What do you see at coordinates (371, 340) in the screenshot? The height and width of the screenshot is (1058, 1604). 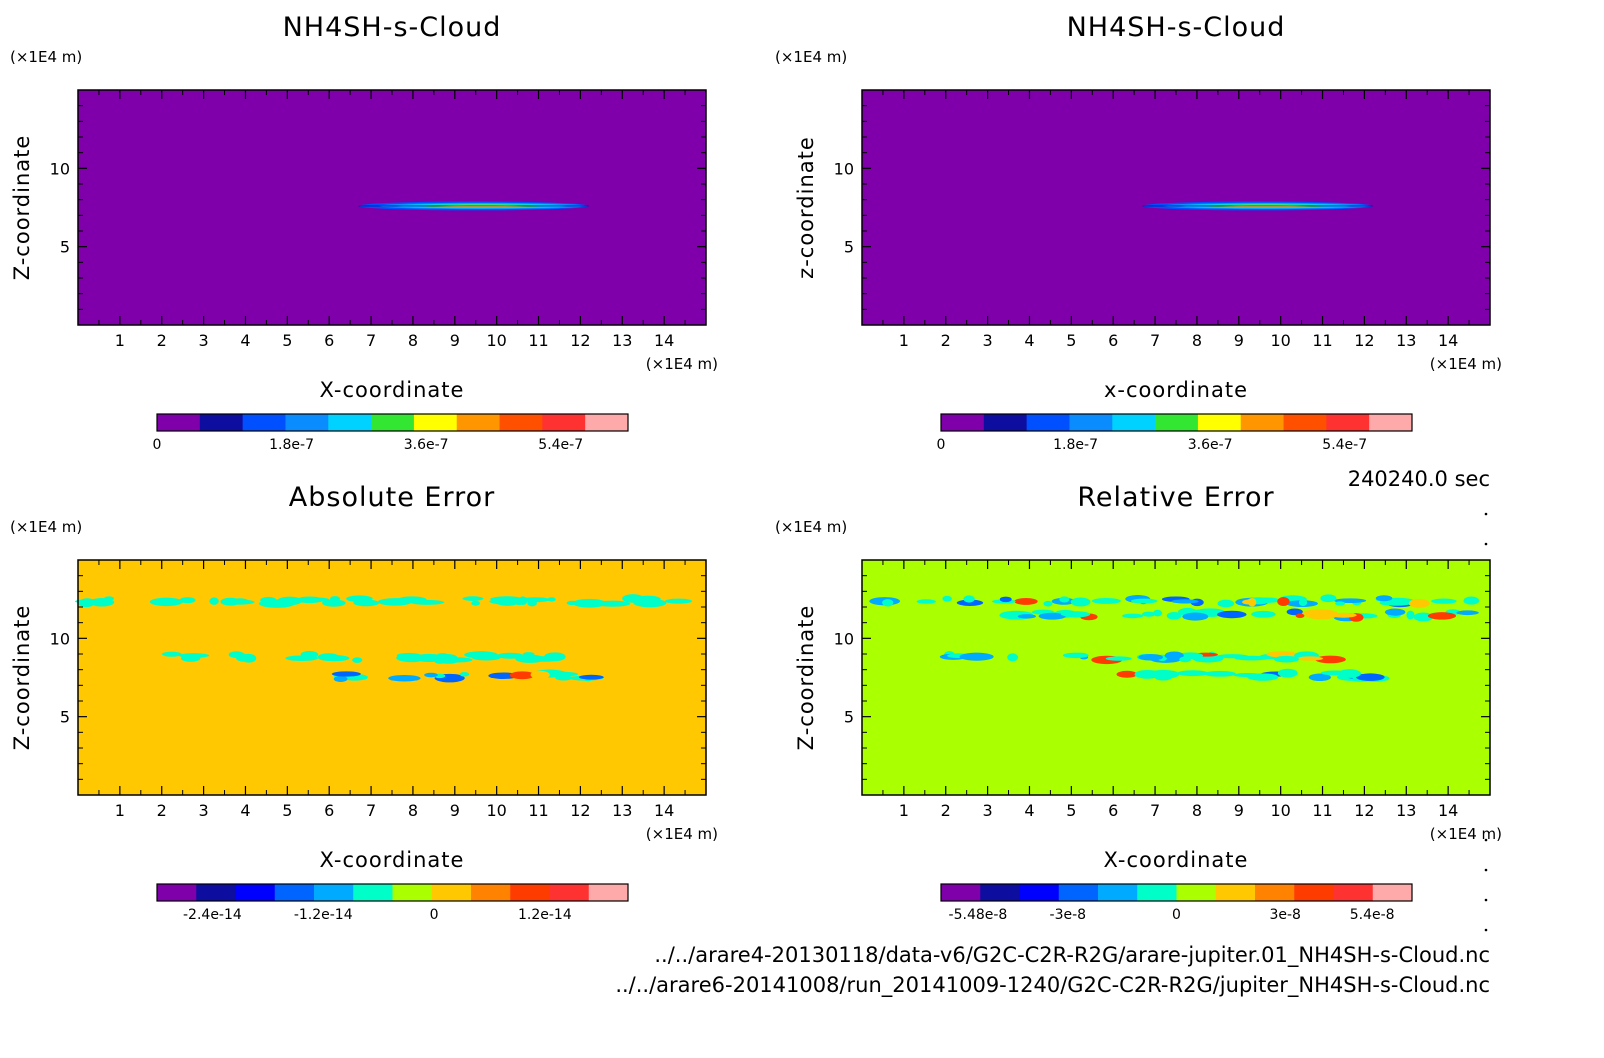 I see `x-tick-label: 7` at bounding box center [371, 340].